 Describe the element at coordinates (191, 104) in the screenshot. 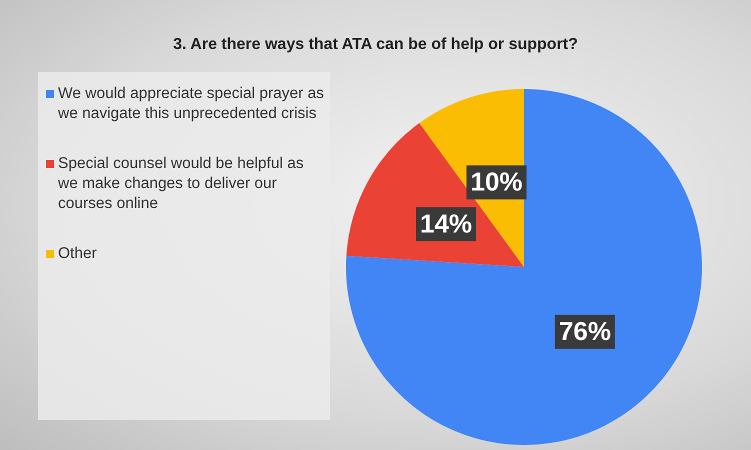

I see `legend-label: We would appreciate special prayer as we navigate this unprecedented crisis` at that location.